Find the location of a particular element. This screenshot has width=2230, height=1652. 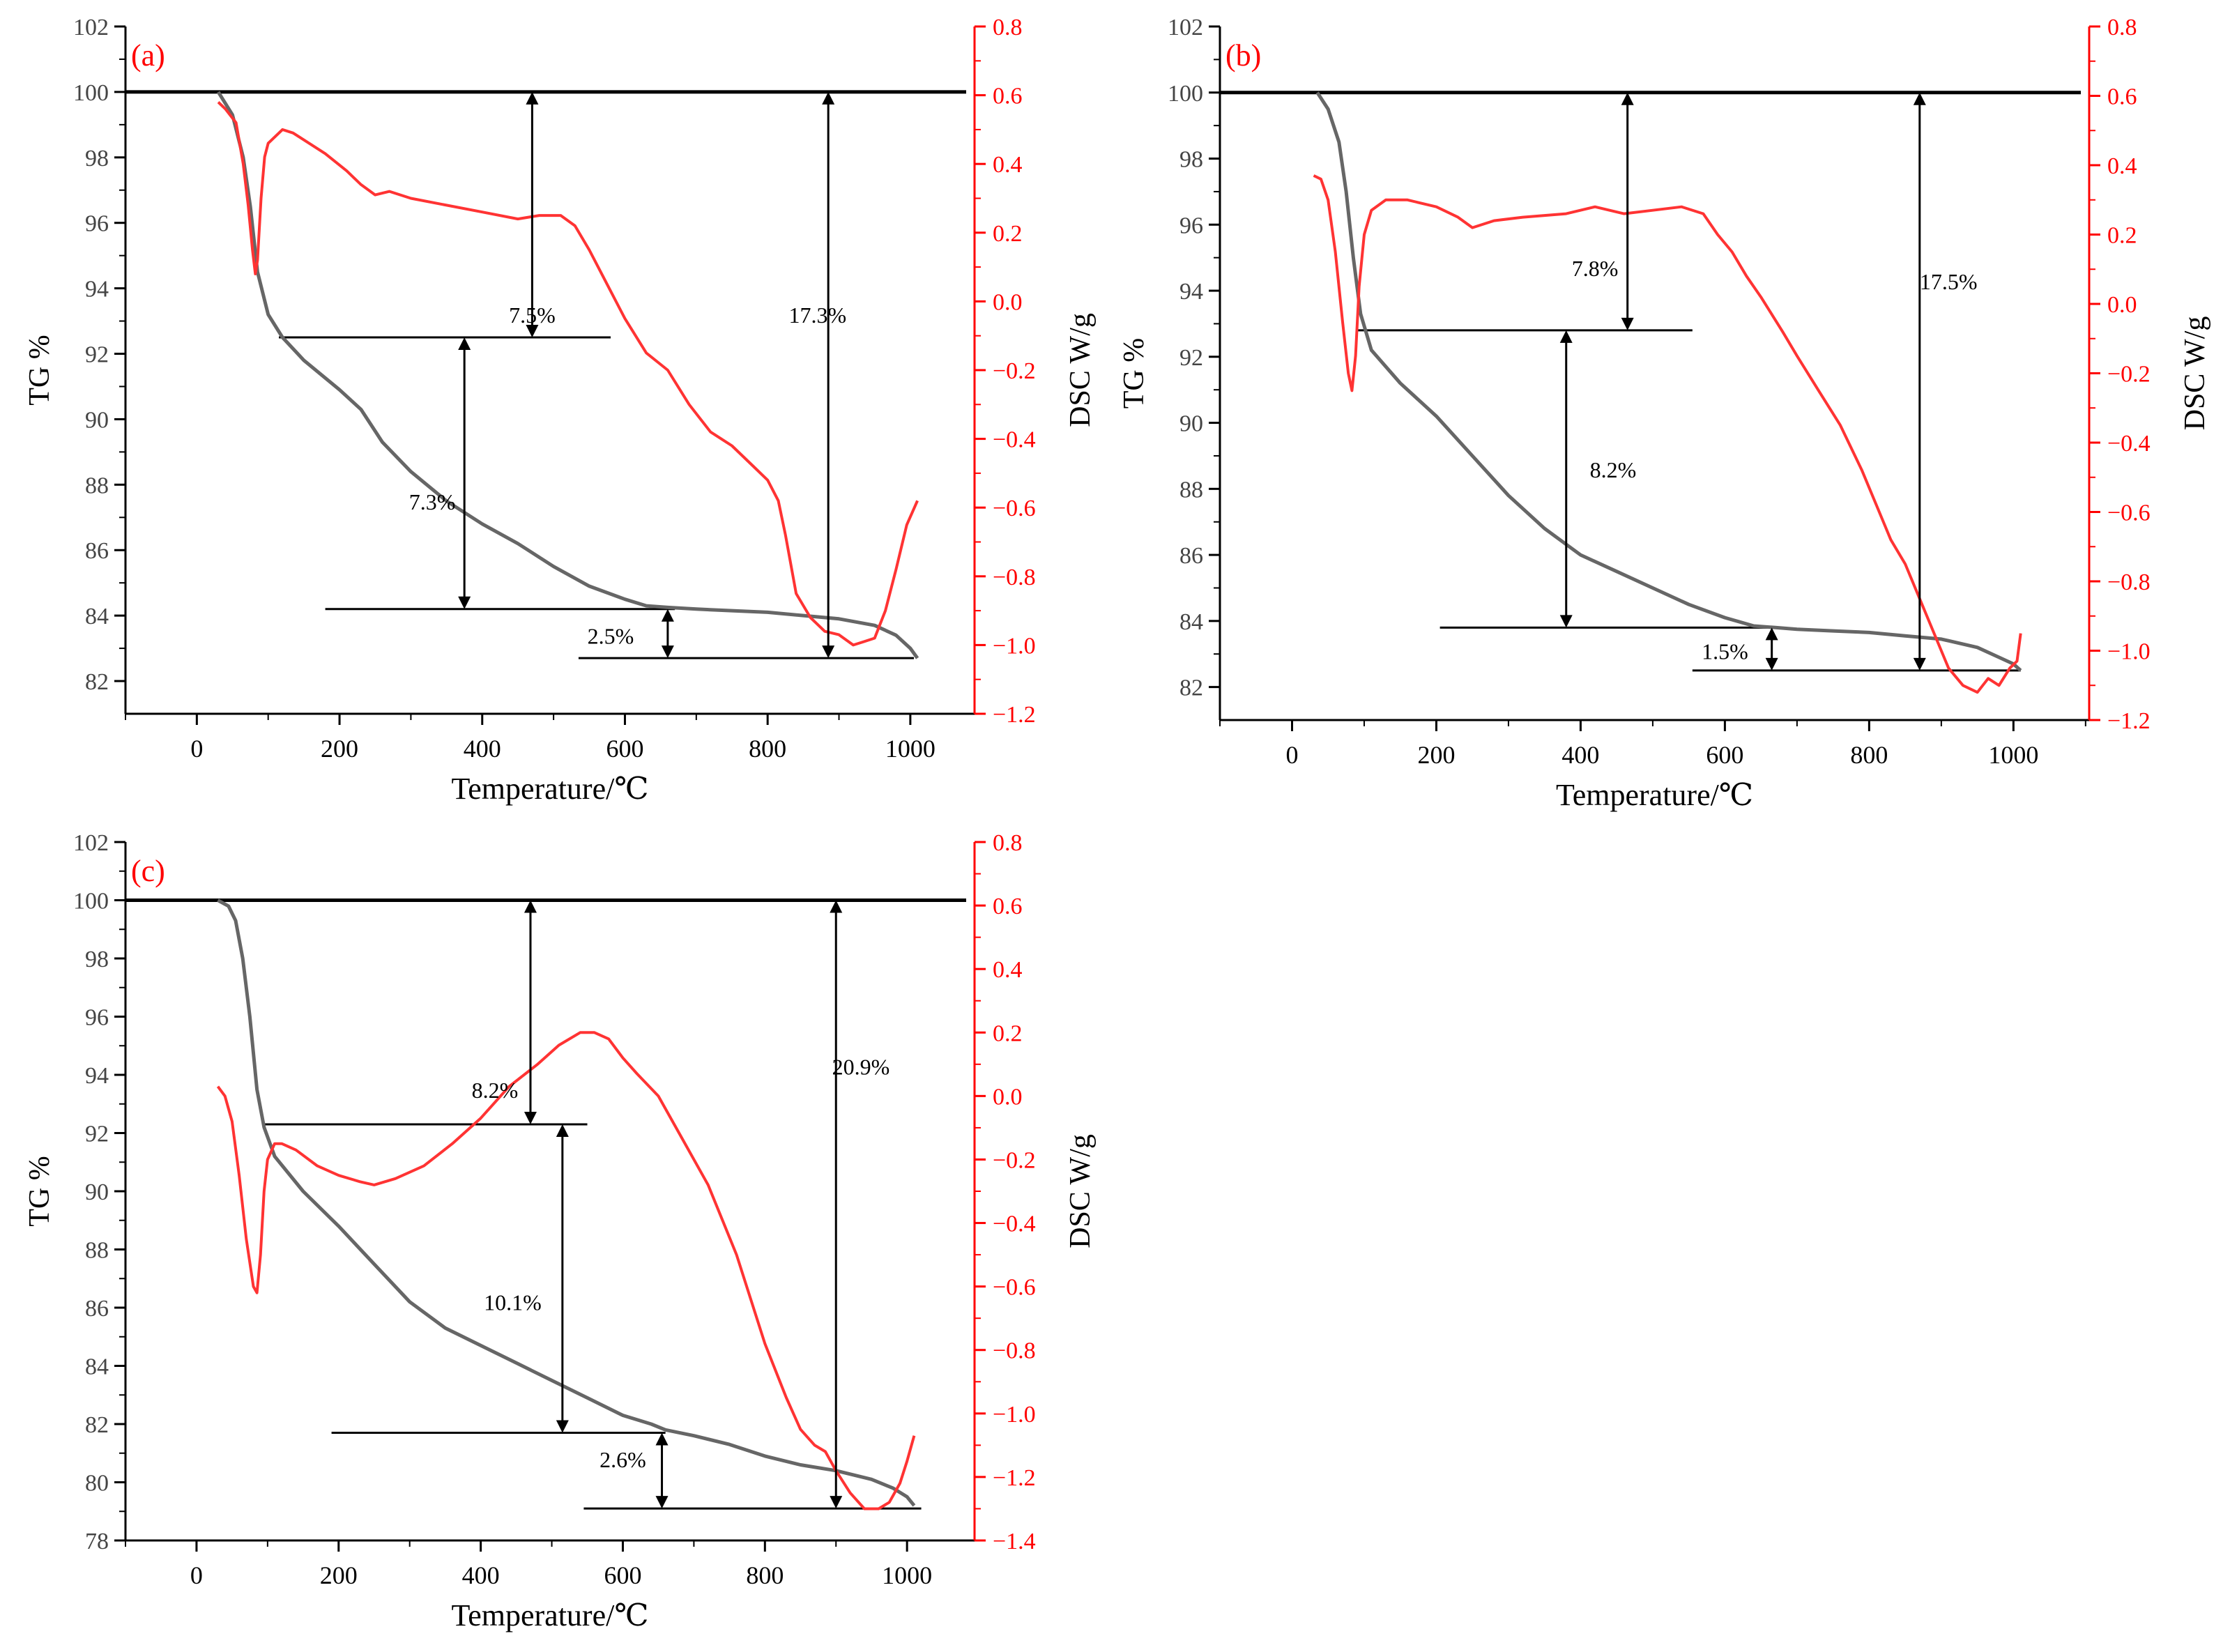

mass-loss-label: 7.8% is located at coordinates (1595, 268).